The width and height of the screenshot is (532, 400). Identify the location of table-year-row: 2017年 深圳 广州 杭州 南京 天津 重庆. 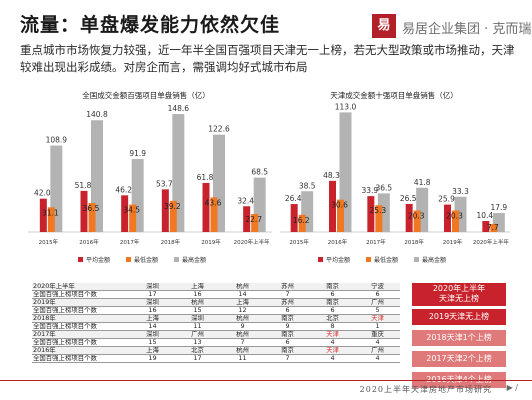
(216, 334).